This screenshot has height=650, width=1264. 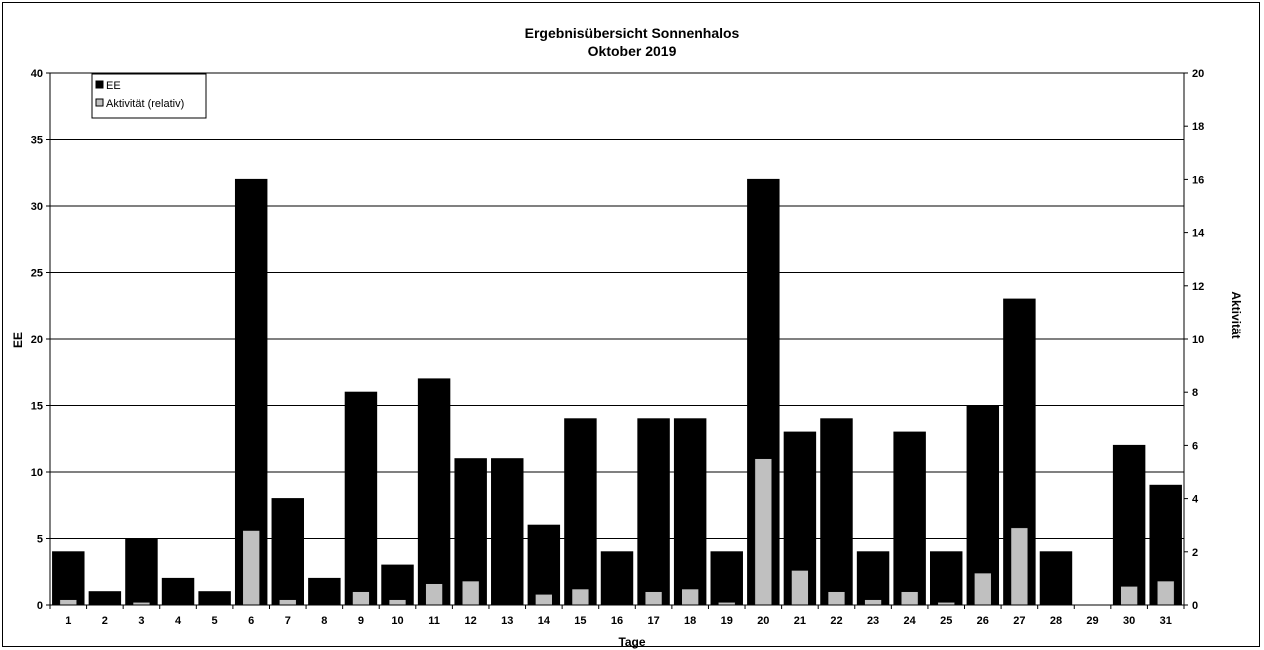 What do you see at coordinates (361, 621) in the screenshot?
I see `x-tick-label: 9` at bounding box center [361, 621].